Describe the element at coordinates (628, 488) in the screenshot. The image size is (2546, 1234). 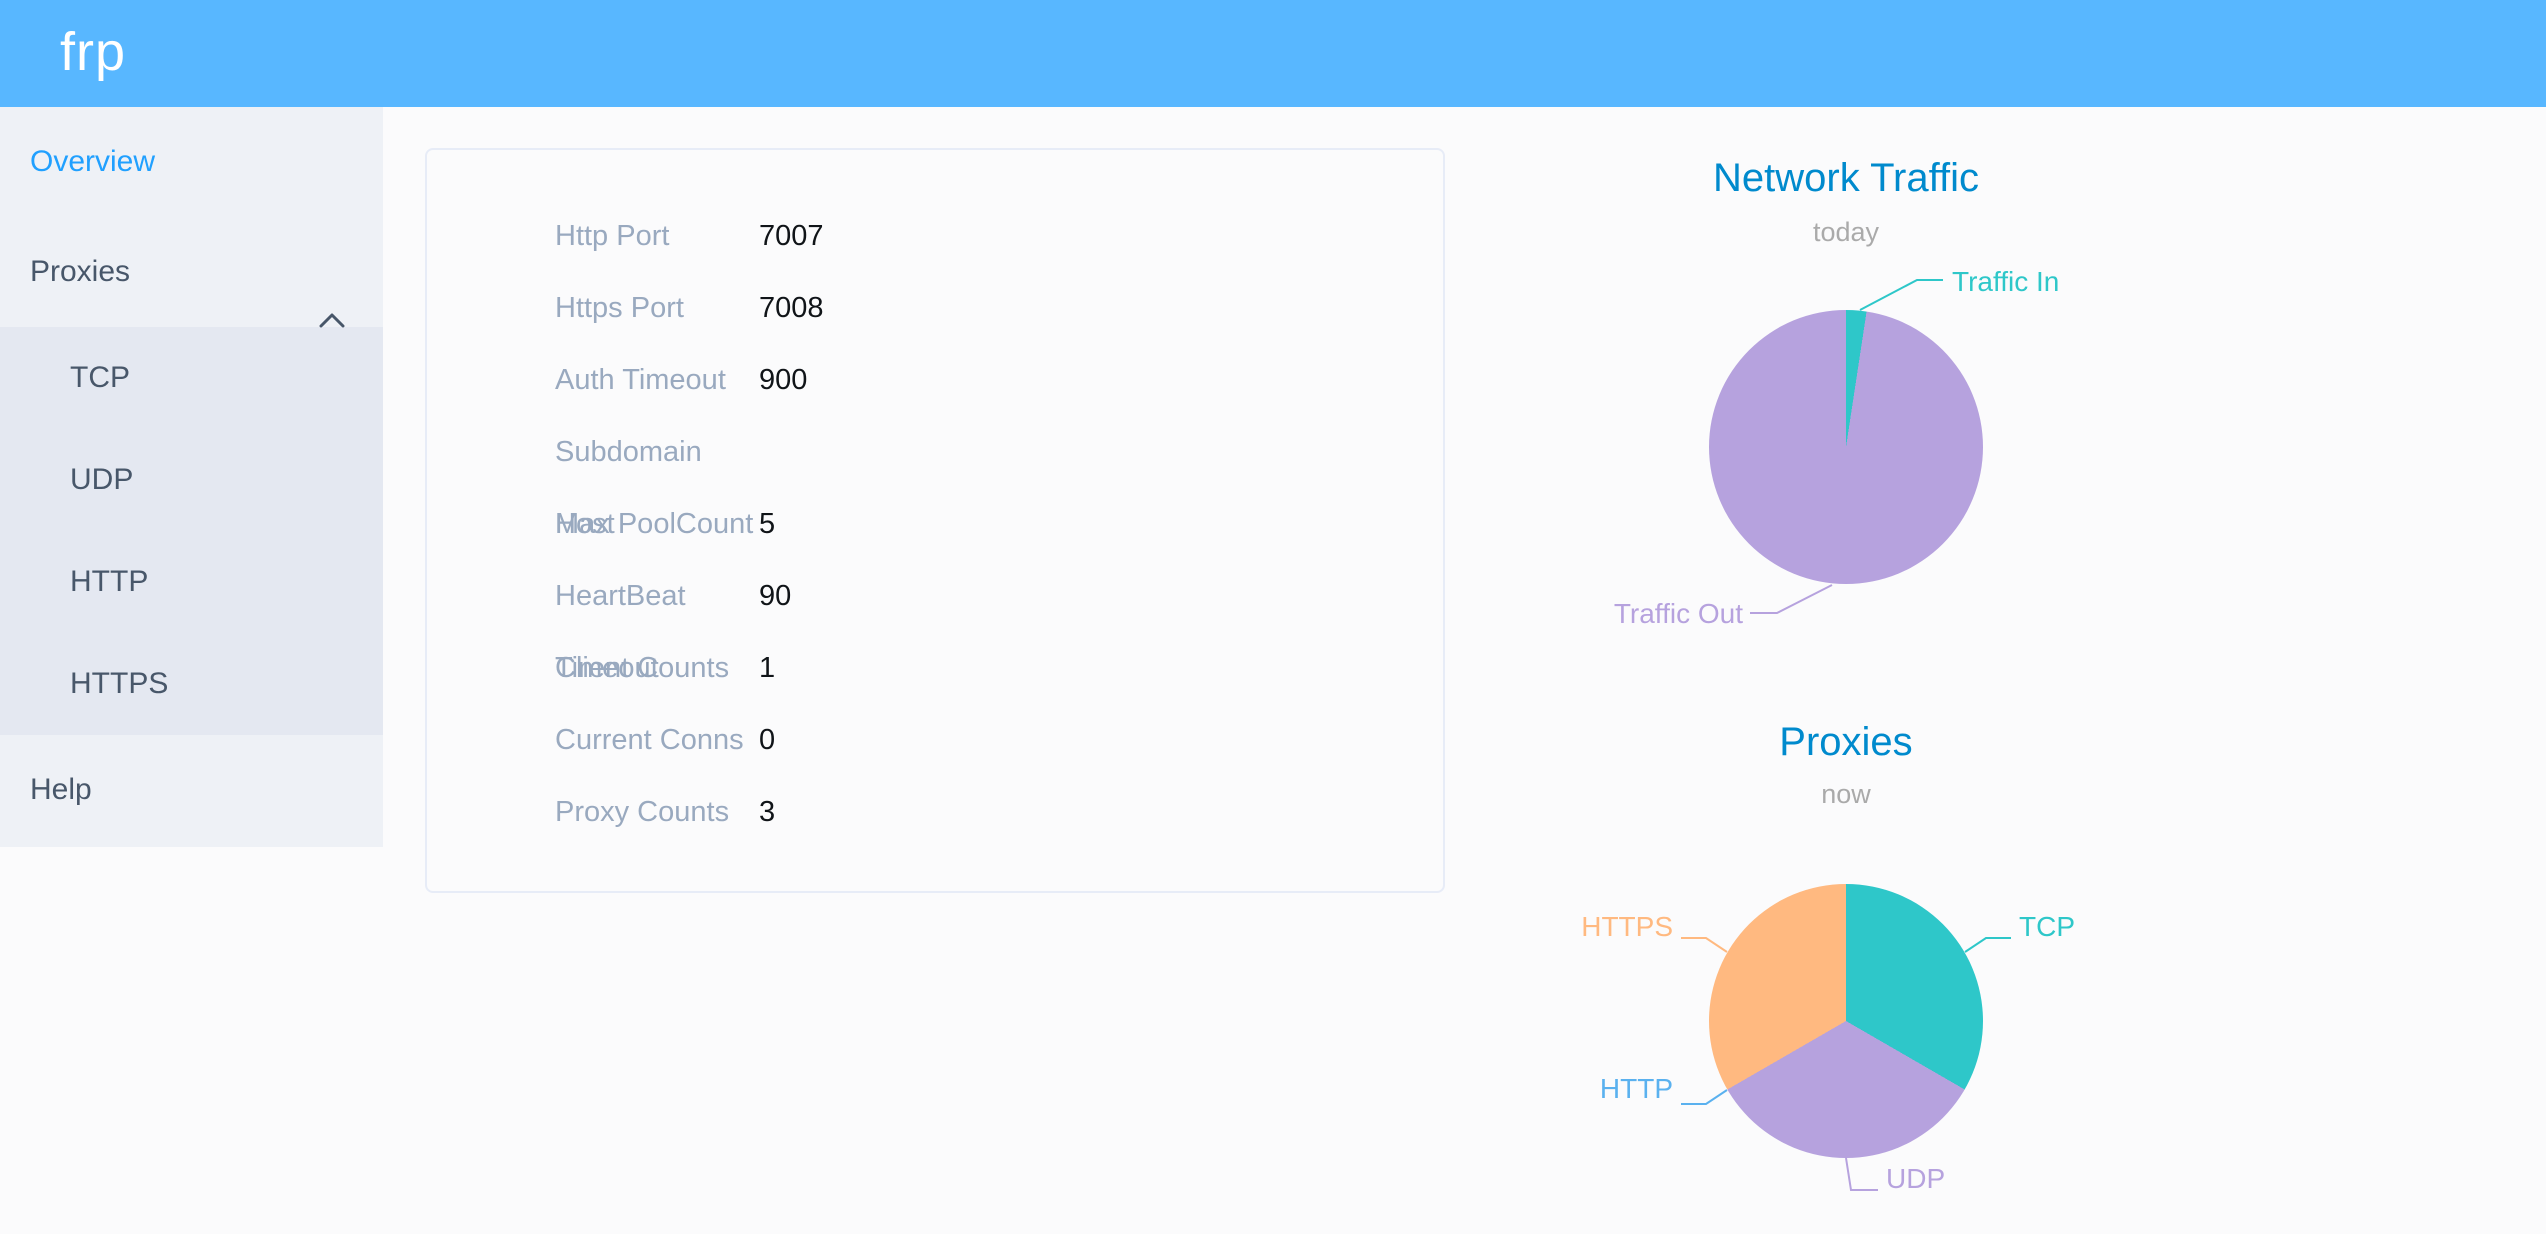
I see `info-label: Subdomain Host` at that location.